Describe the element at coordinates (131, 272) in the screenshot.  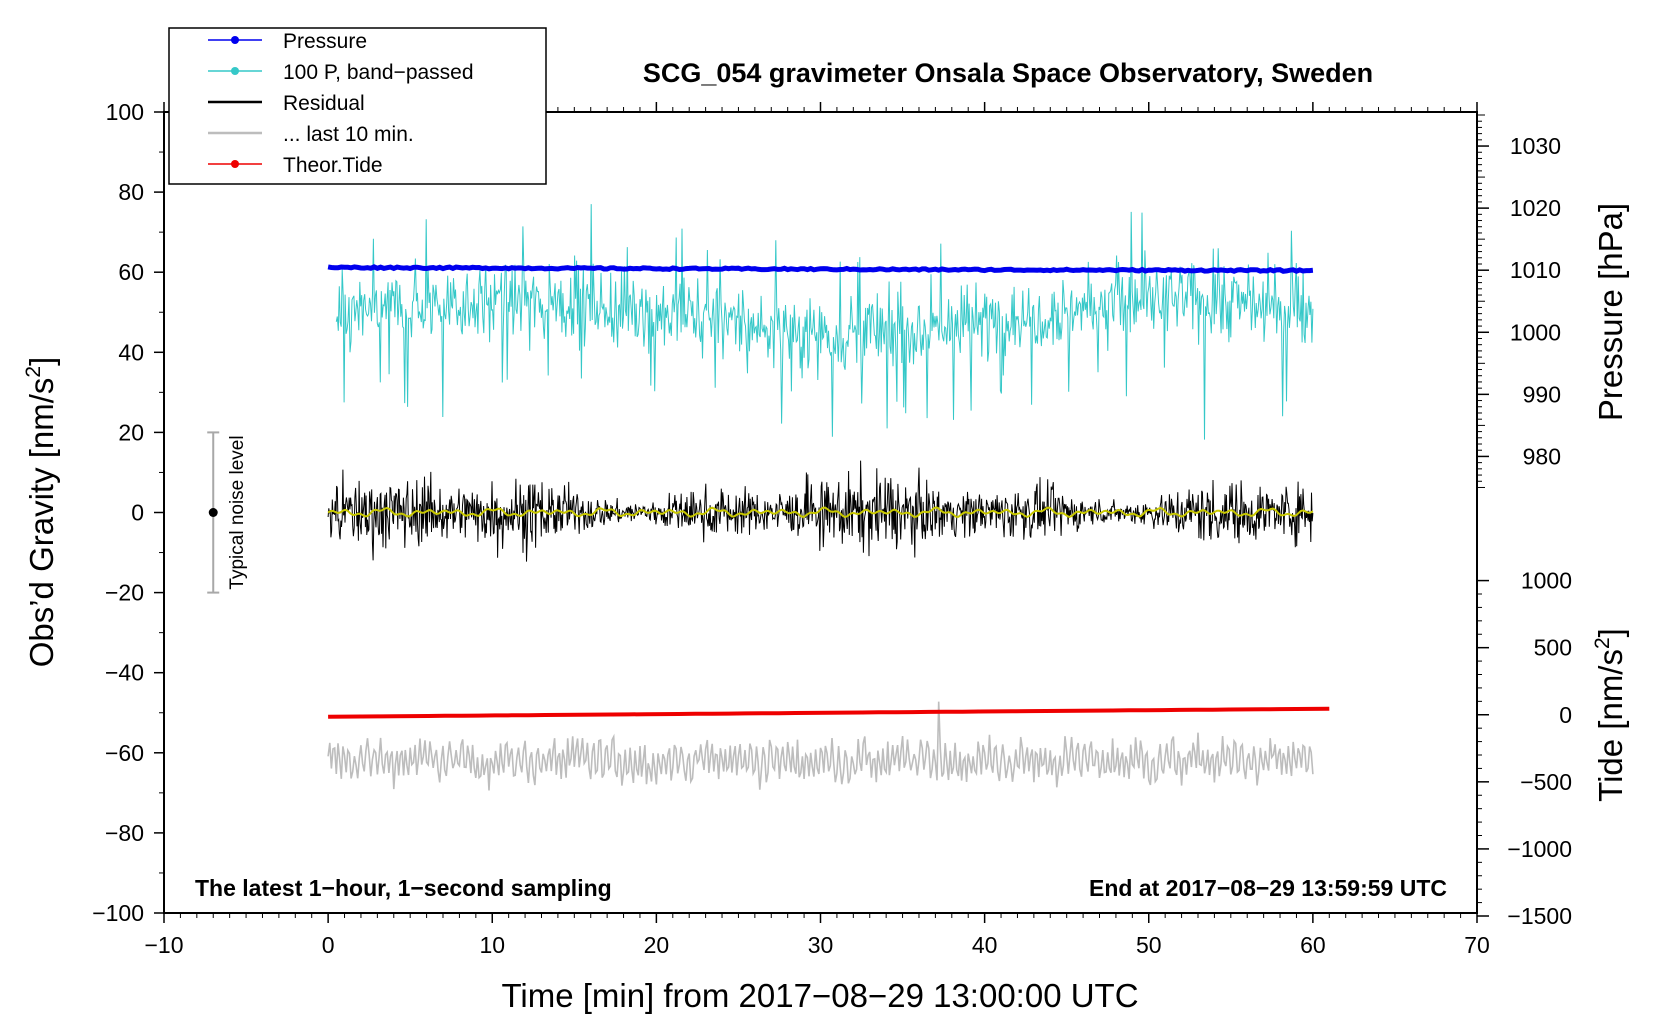
I see `y-tick-label: 60` at that location.